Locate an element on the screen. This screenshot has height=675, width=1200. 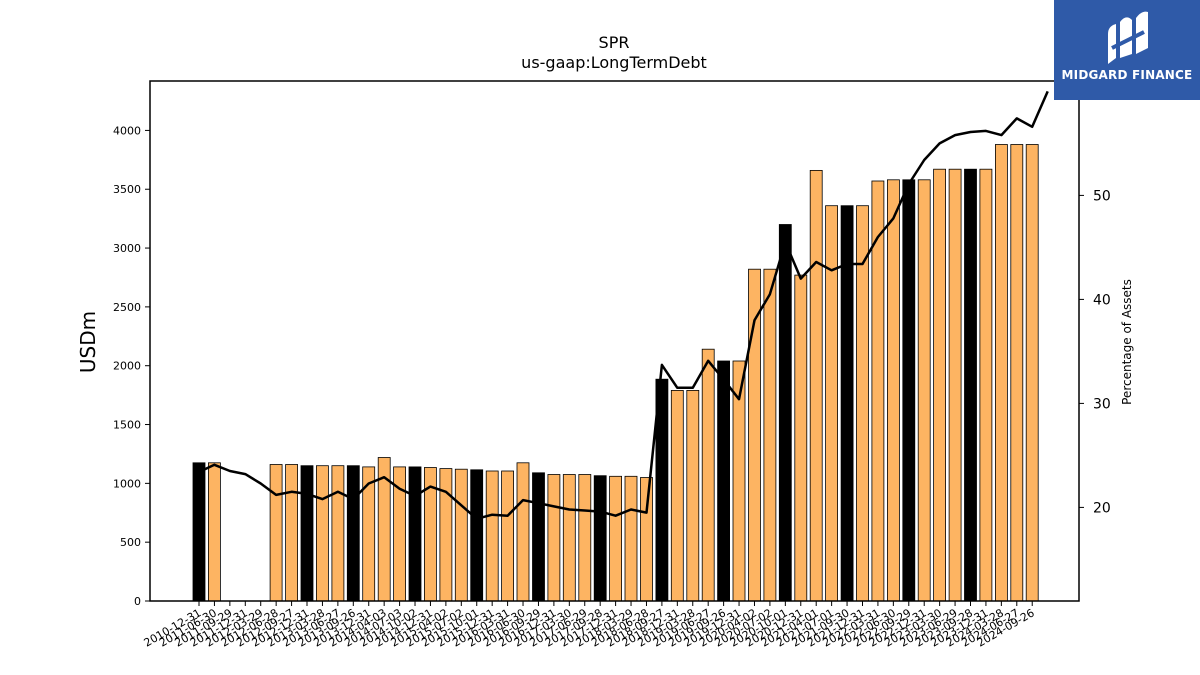
y2-tick-label: 20 is located at coordinates (1102, 508).